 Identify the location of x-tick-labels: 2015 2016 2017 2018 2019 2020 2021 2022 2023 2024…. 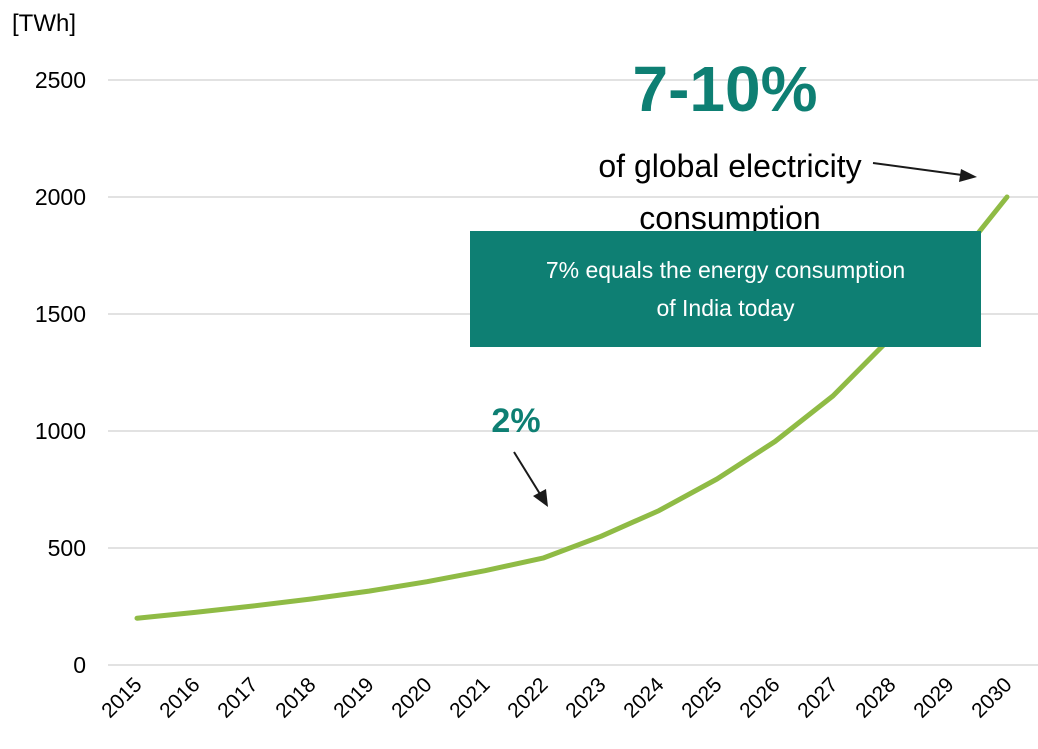
(556, 698).